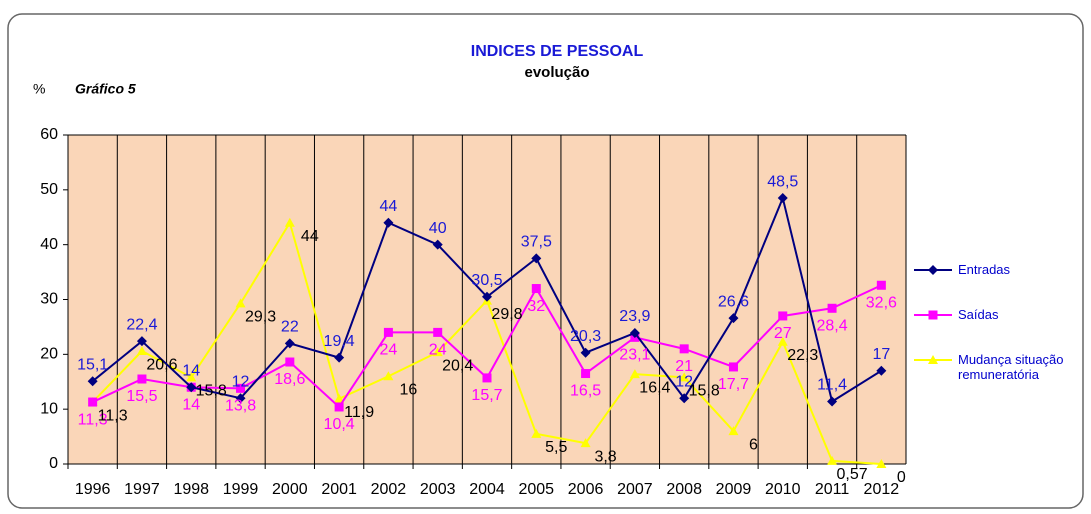 Image resolution: width=1091 pixels, height=514 pixels. Describe the element at coordinates (536, 489) in the screenshot. I see `x-tick-label: 2005` at that location.